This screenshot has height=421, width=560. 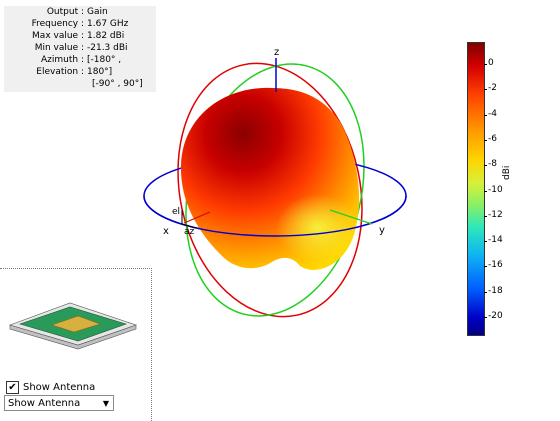 What do you see at coordinates (189, 232) in the screenshot?
I see `az-label: az` at bounding box center [189, 232].